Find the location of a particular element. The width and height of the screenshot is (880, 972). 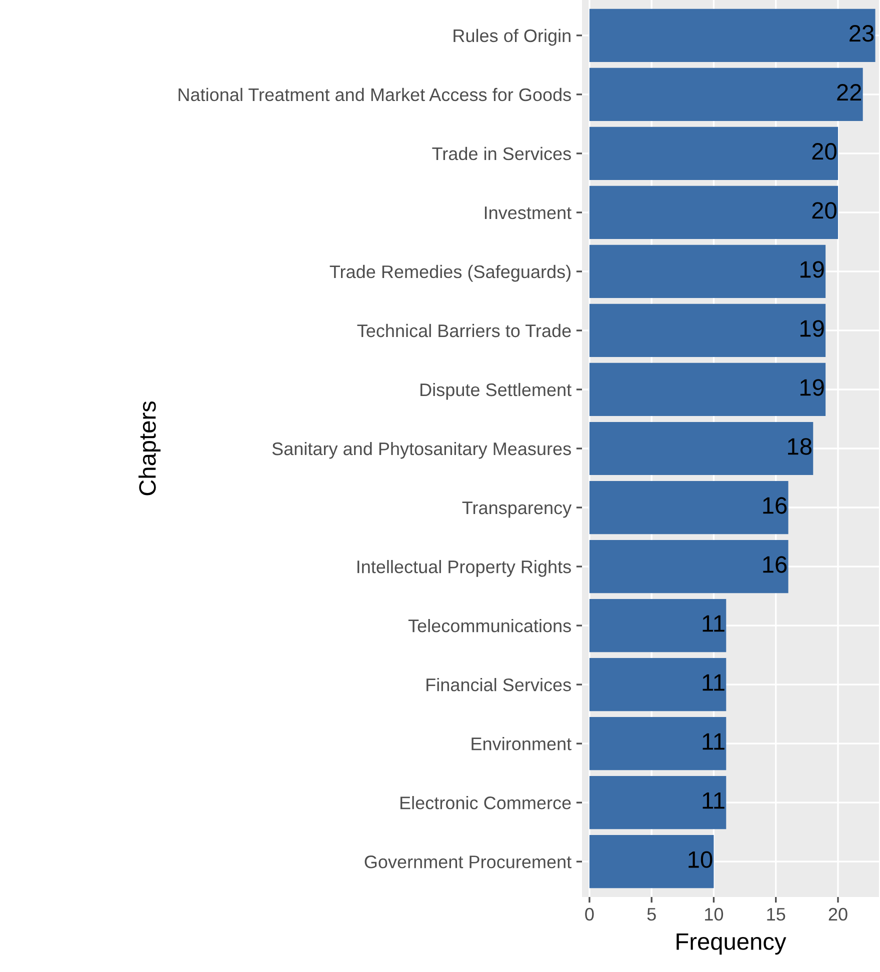

y-tick-label: Telecommunications is located at coordinates (489, 625).